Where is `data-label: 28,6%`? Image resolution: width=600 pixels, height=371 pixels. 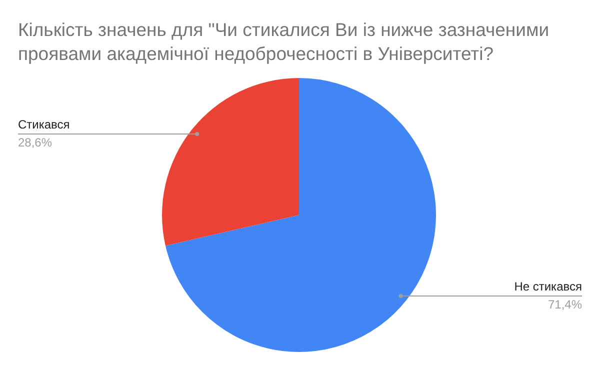 data-label: 28,6% is located at coordinates (35, 142).